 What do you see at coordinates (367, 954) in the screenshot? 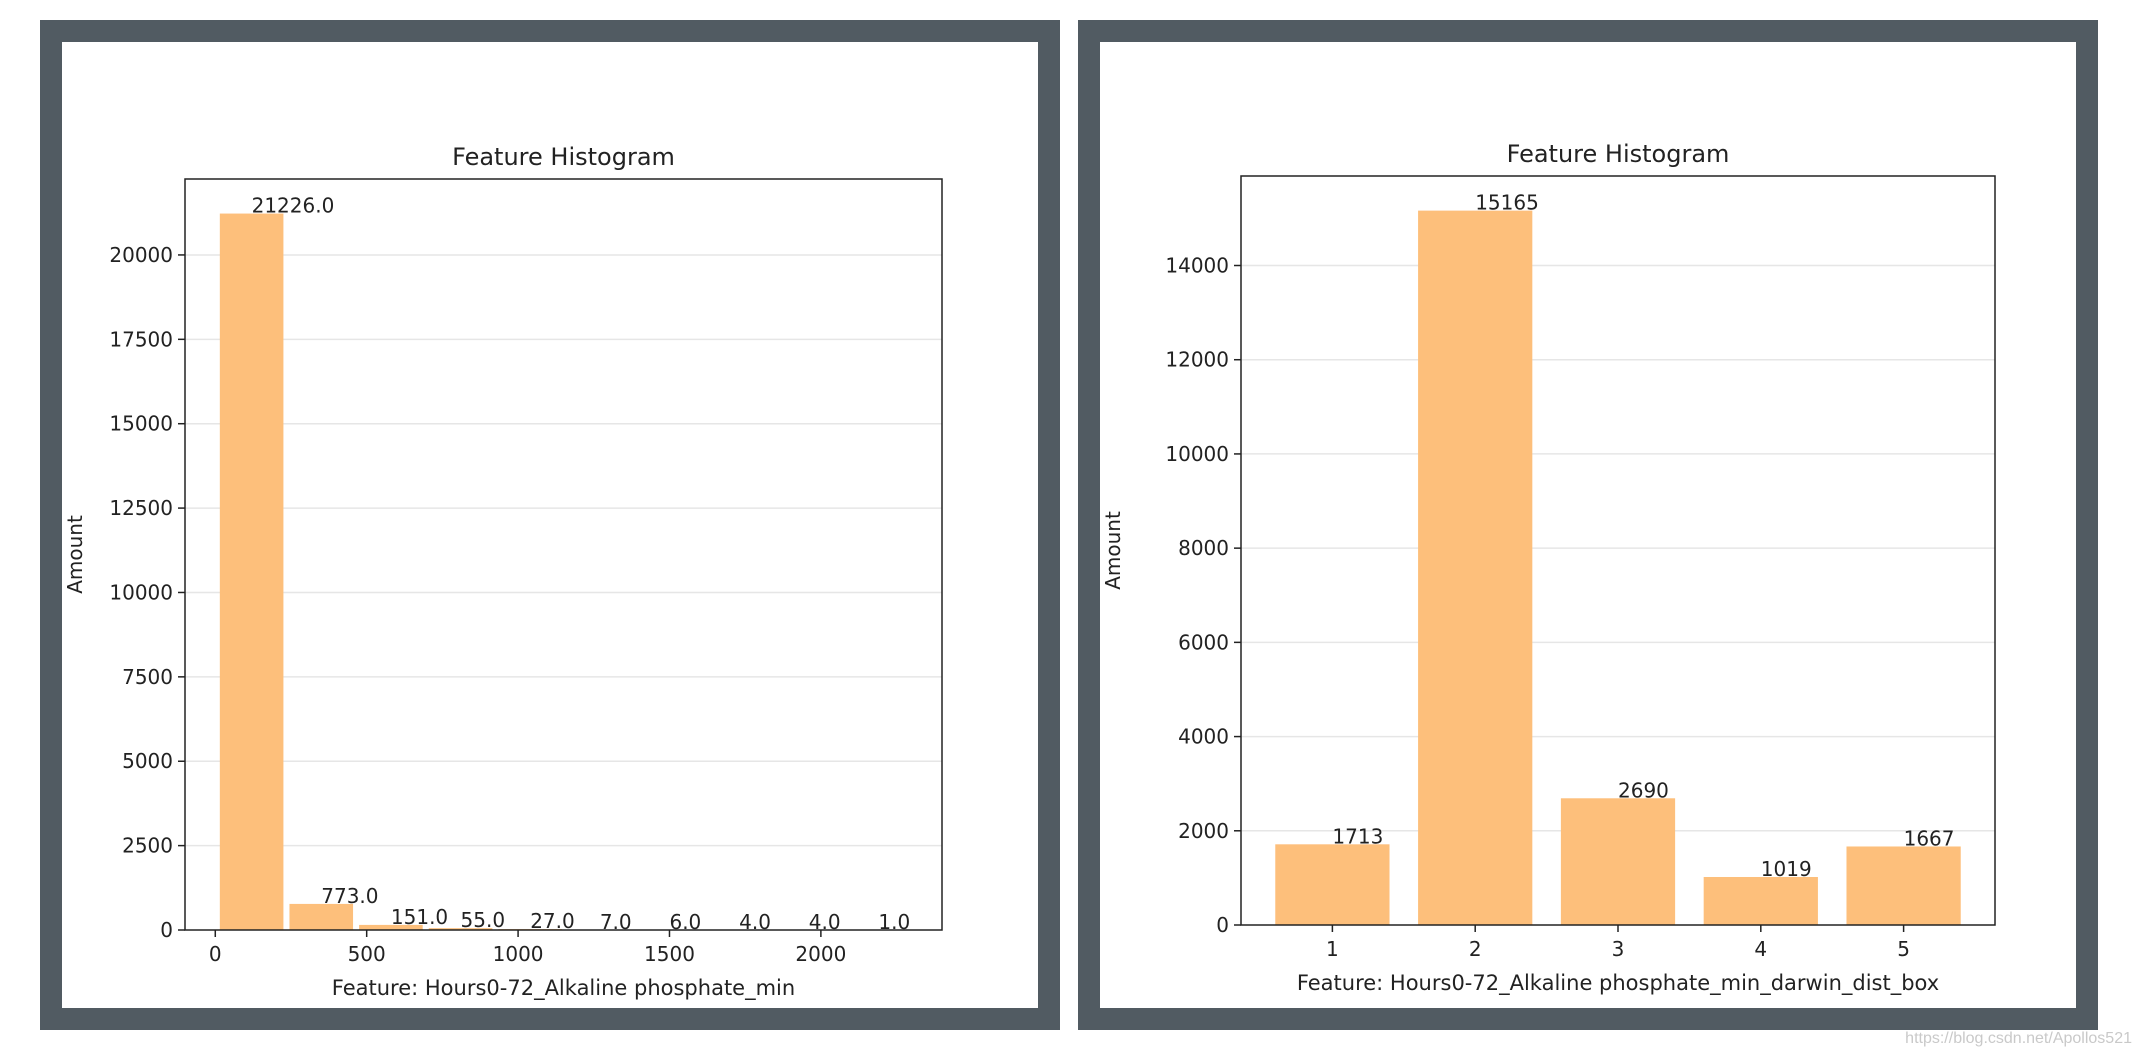
I see `x-tick-label: 500` at bounding box center [367, 954].